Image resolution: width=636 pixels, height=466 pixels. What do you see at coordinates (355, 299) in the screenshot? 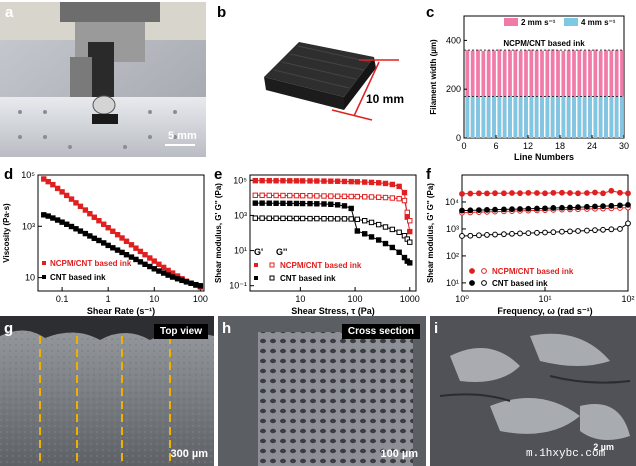
I see `x-tick-label: 100` at bounding box center [355, 299].